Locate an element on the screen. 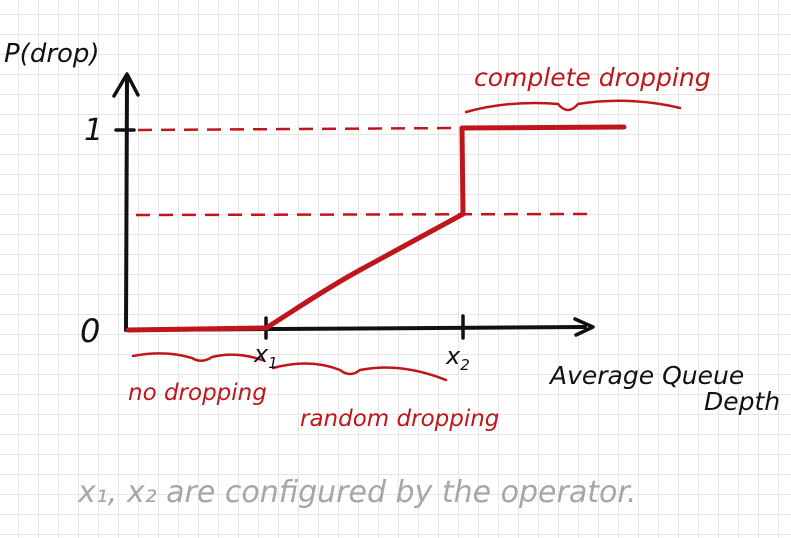  region-random-dropping-label: random dropping is located at coordinates (399, 419).